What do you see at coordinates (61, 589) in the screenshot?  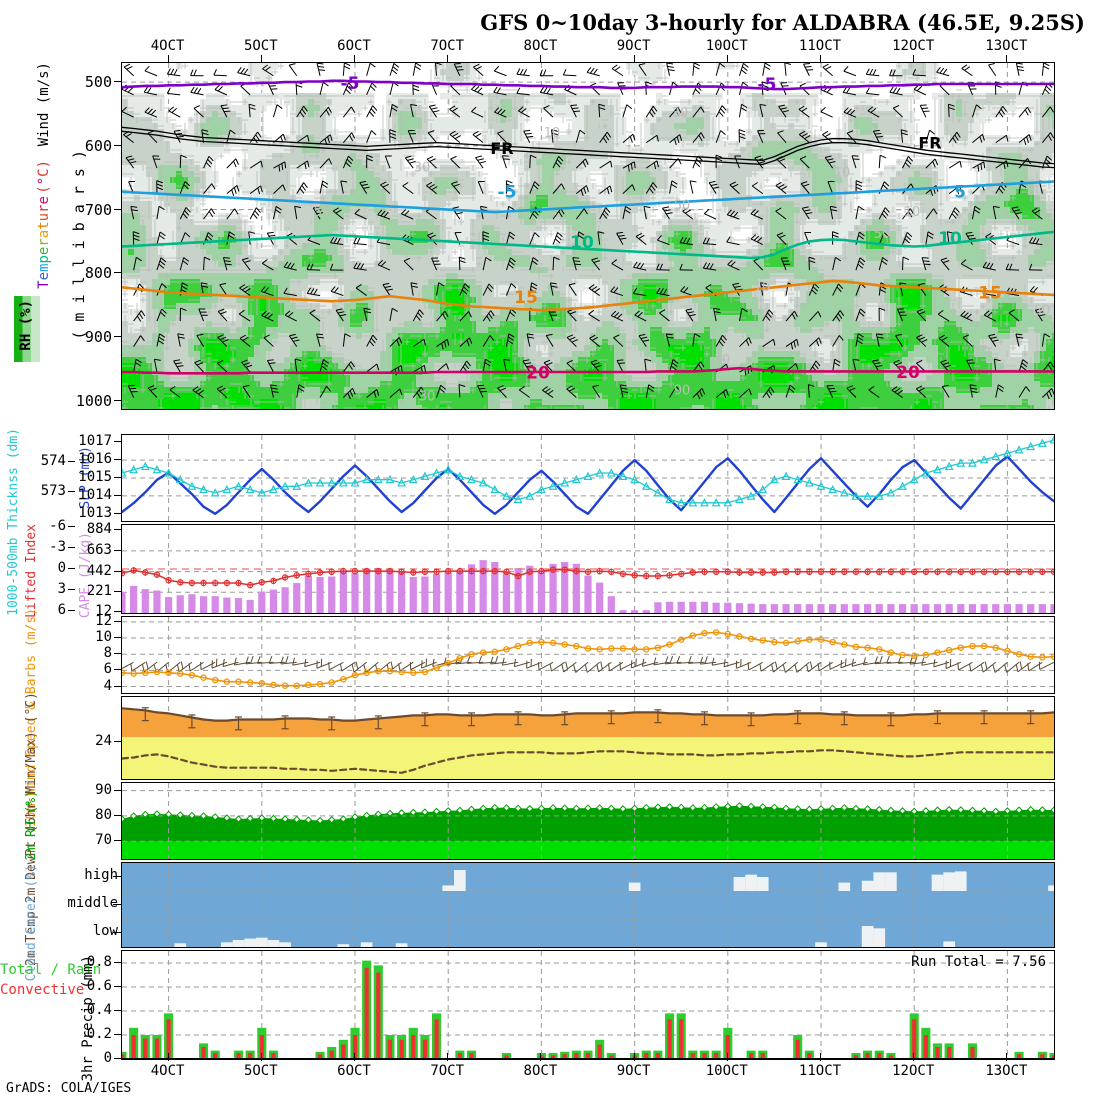 I see `axis-tick-label: 3` at bounding box center [61, 589].